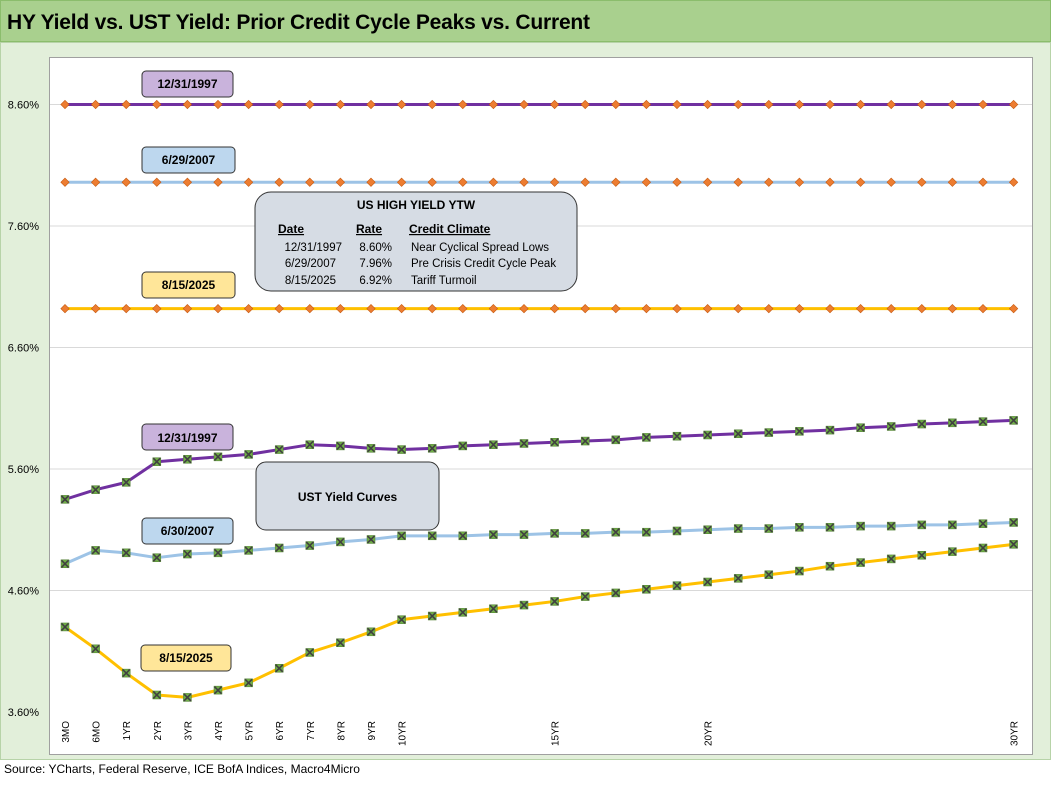 The image size is (1051, 785). I want to click on x-tick-label: 20YR, so click(709, 733).